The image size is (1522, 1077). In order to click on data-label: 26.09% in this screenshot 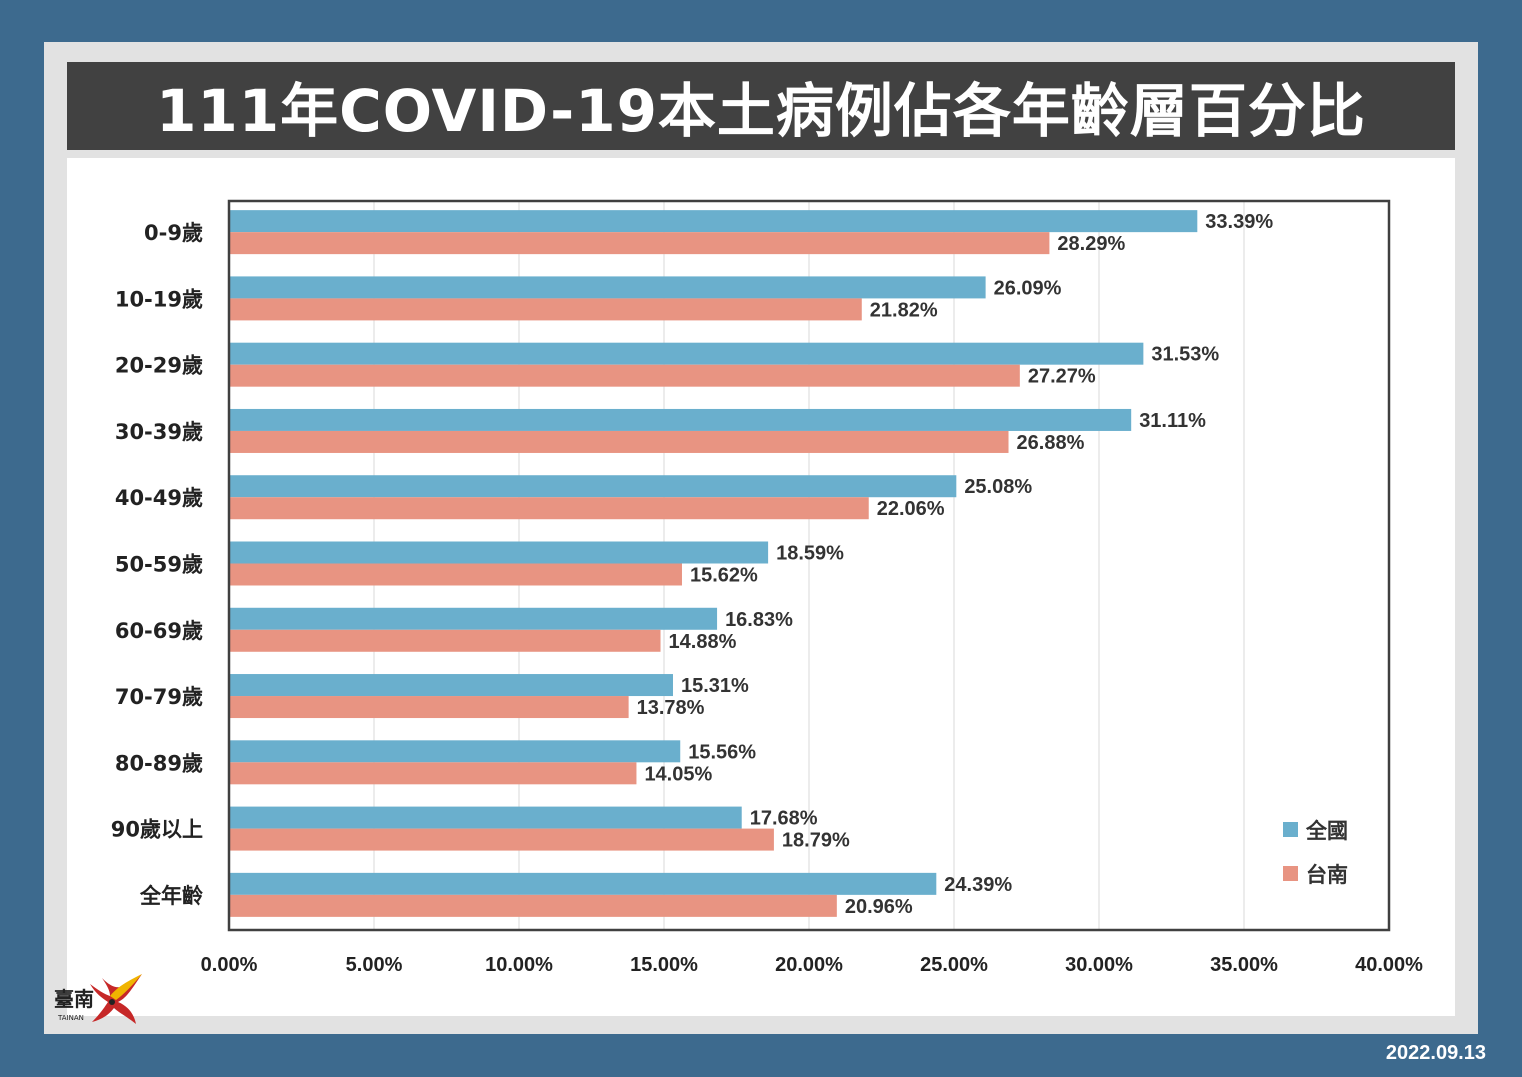, I will do `click(1028, 288)`.